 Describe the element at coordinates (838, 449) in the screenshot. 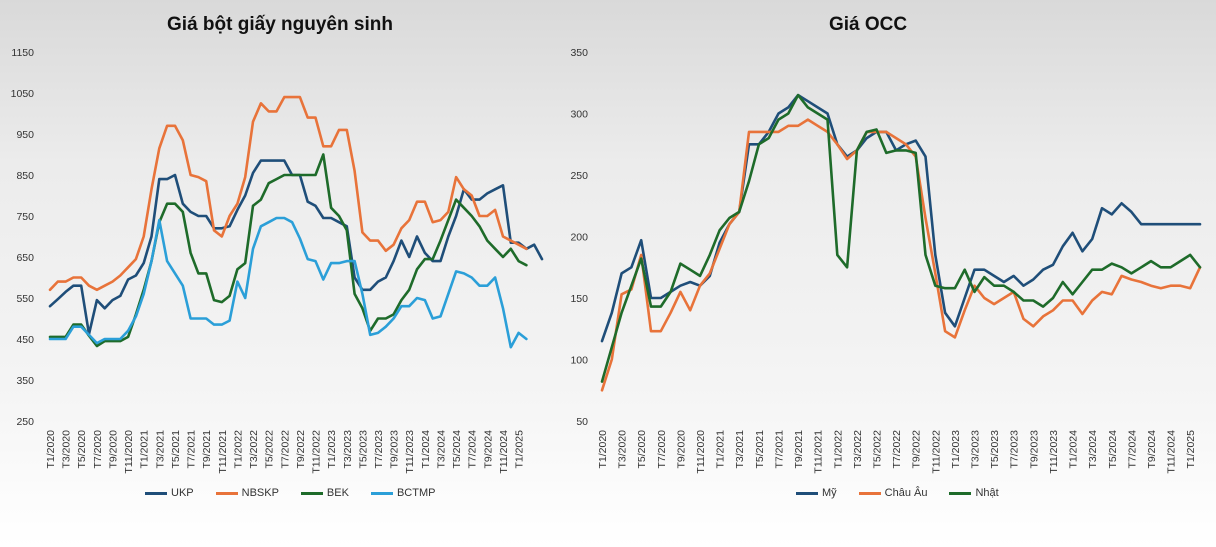

I see `x-tick-label: T1/2022` at that location.